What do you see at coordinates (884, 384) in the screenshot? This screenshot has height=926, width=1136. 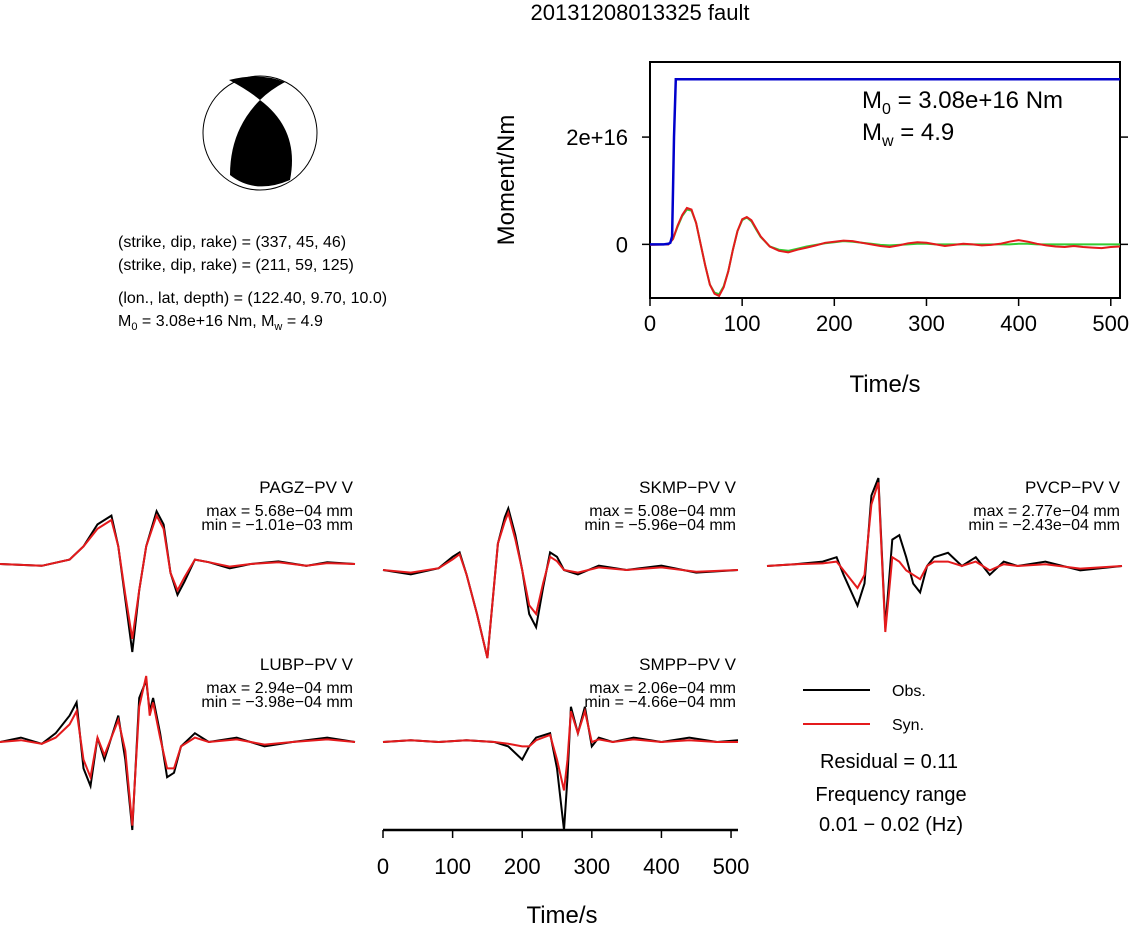 I see `moment-x-label: Time/s` at bounding box center [884, 384].